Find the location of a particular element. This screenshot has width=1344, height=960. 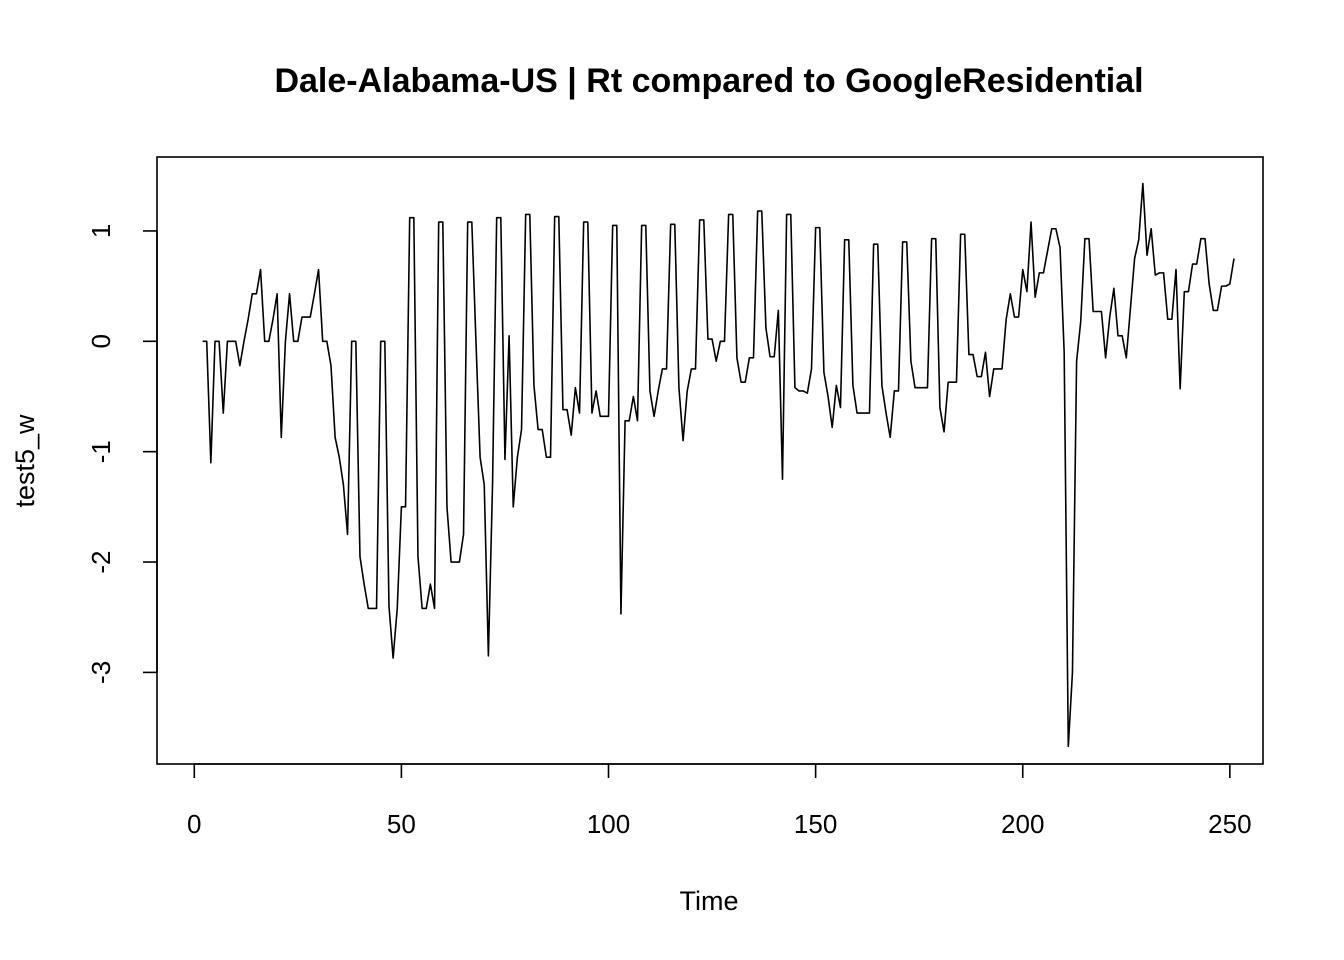

y-axis-label: test5_w is located at coordinates (25, 461).